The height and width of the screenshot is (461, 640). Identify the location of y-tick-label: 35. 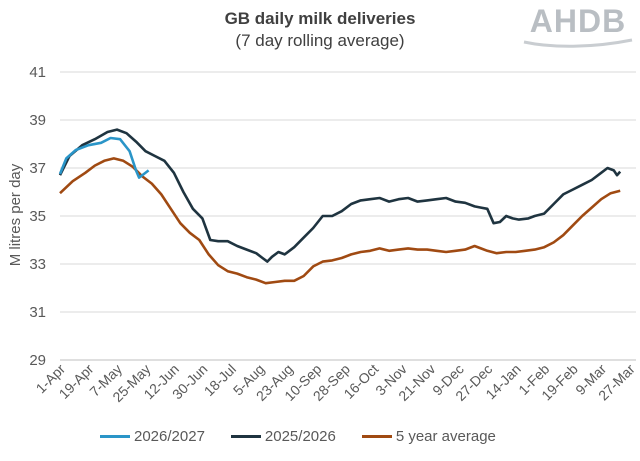
(37, 216).